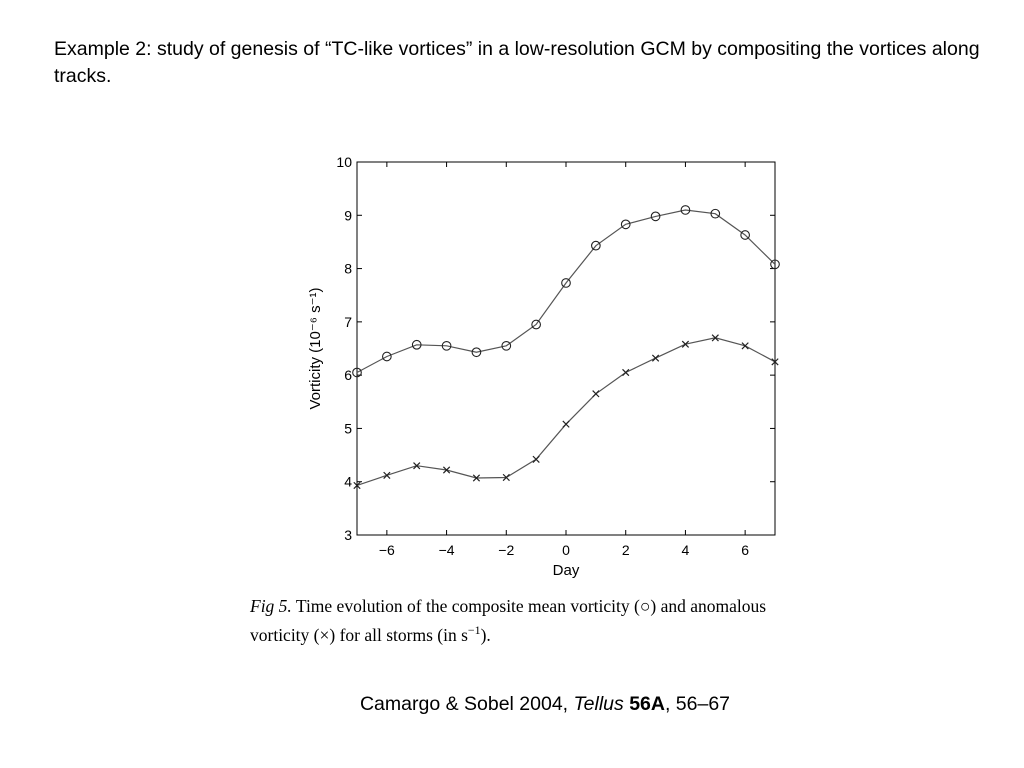 The height and width of the screenshot is (768, 1024). I want to click on y-tick-label: 7, so click(348, 322).